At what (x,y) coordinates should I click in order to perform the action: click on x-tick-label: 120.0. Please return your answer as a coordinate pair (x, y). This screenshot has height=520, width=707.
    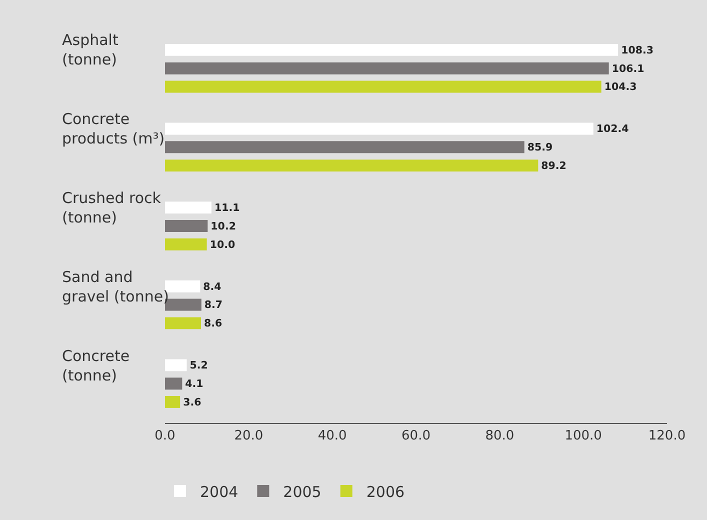
    Looking at the image, I should click on (667, 436).